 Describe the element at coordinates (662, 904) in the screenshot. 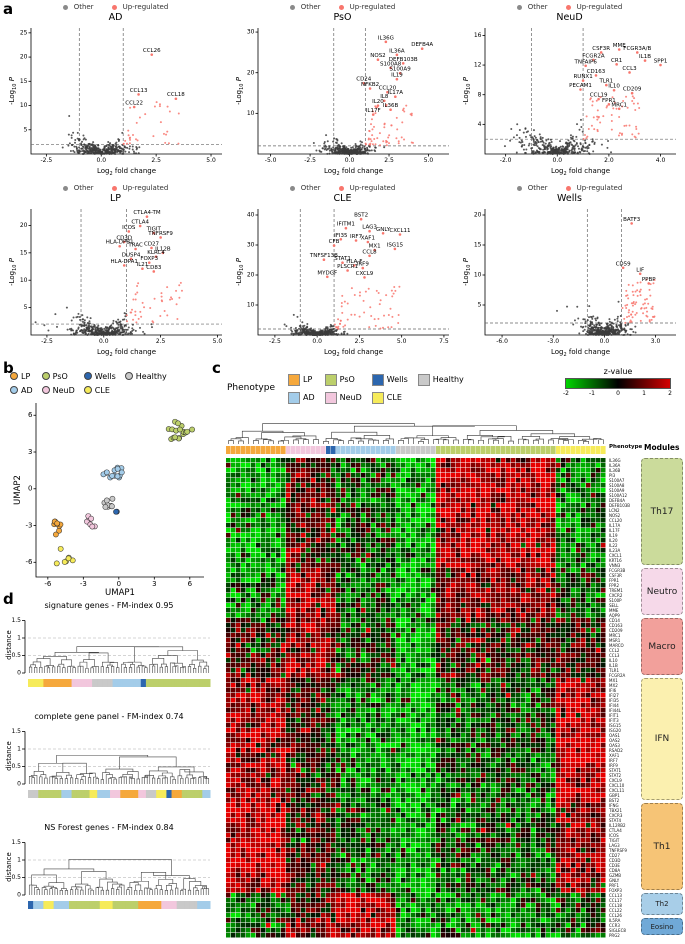

I see `module-th2: Th2` at that location.